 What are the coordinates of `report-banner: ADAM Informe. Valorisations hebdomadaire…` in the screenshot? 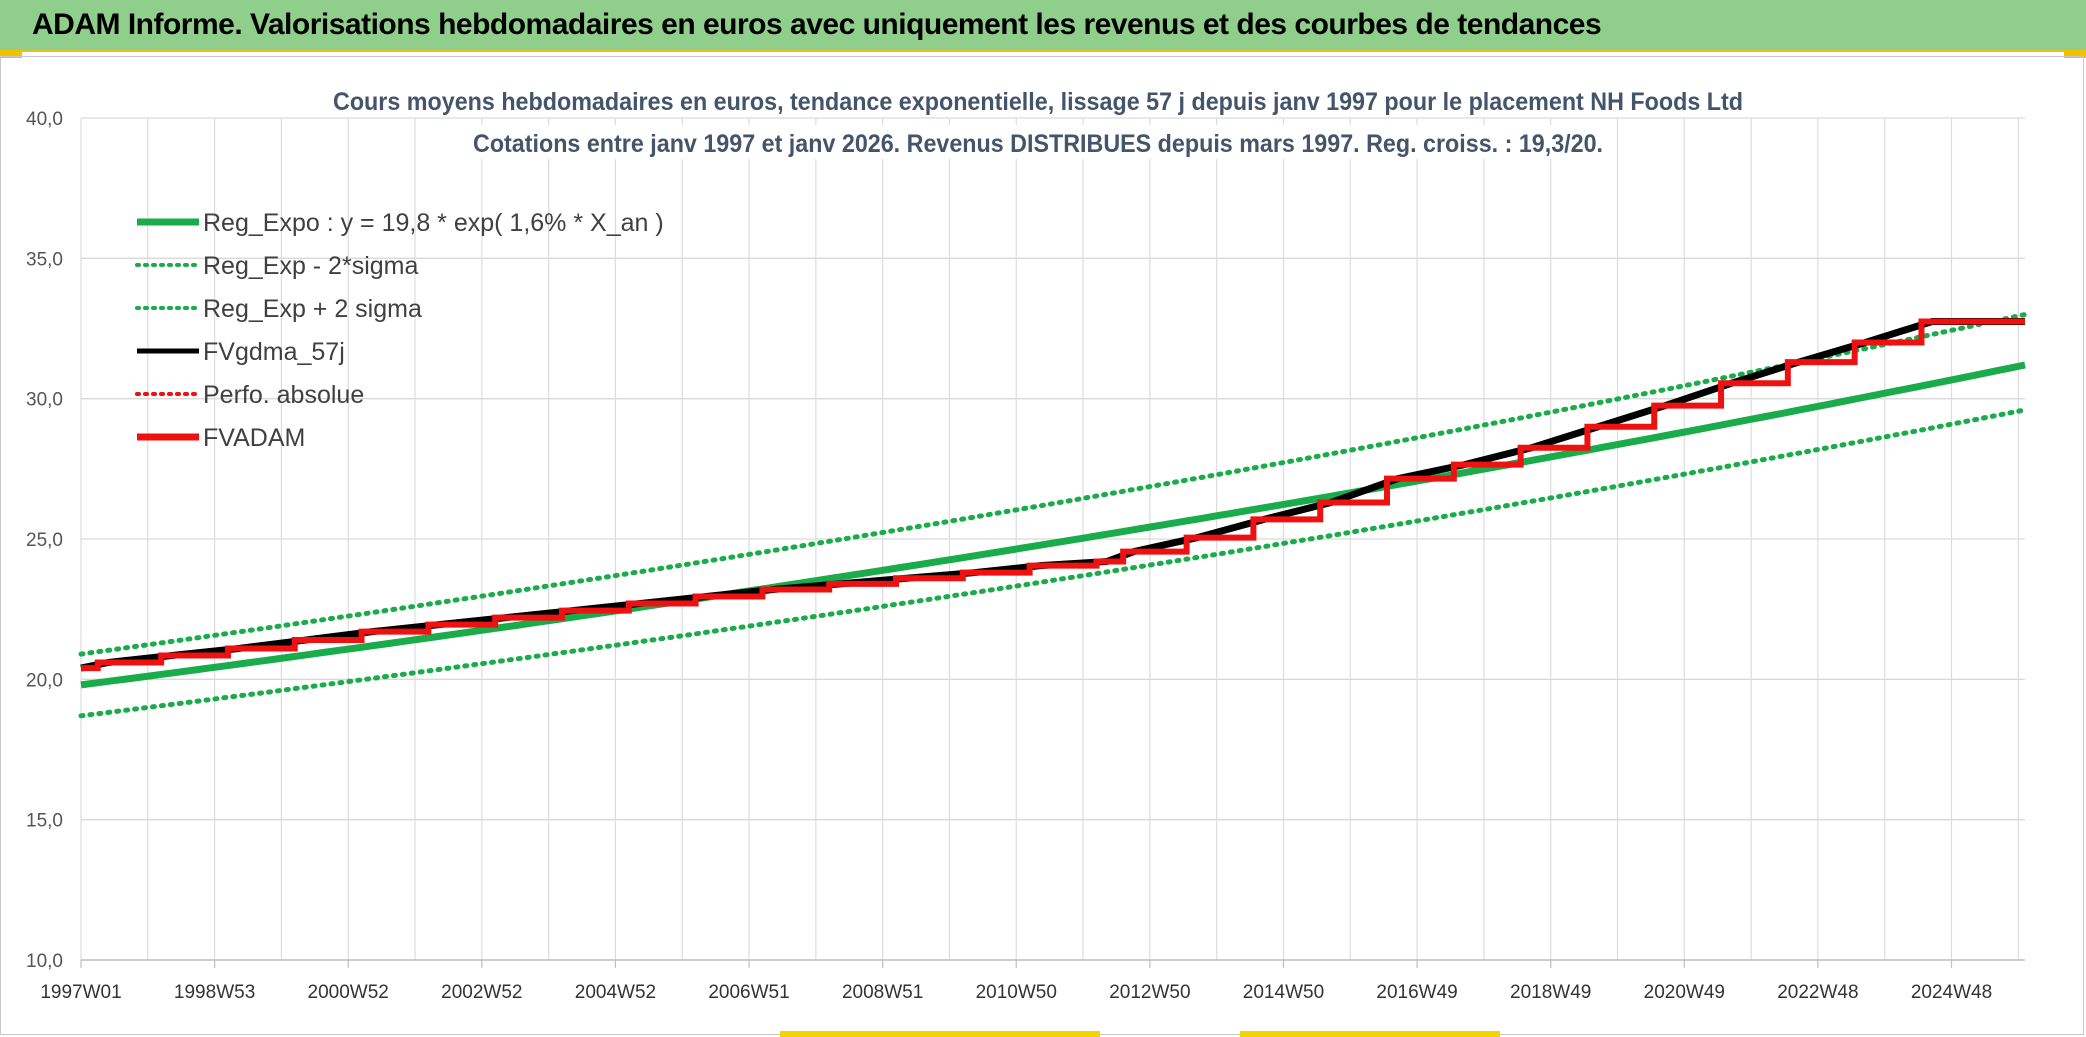 It's located at (1043, 26).